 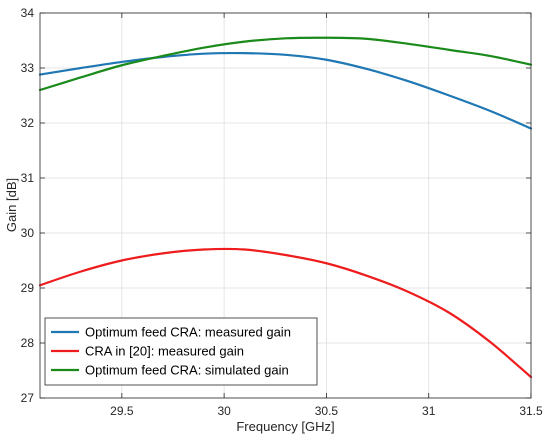 What do you see at coordinates (28, 343) in the screenshot?
I see `y-tick-label: 28` at bounding box center [28, 343].